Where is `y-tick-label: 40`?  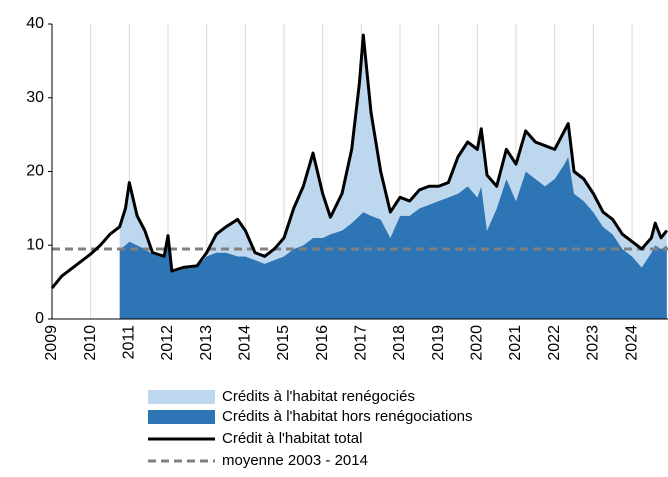
y-tick-label: 40 is located at coordinates (35, 23).